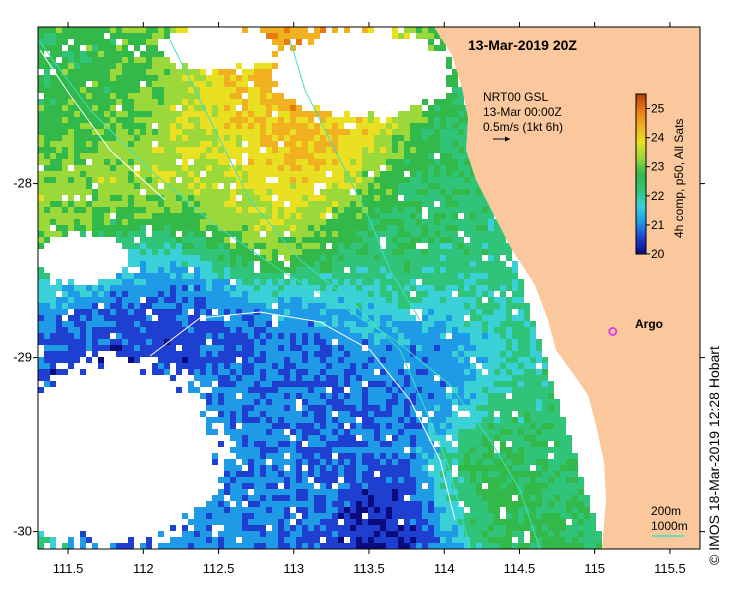 This screenshot has height=592, width=739. What do you see at coordinates (522, 112) in the screenshot?
I see `current-time-label: 13-Mar 00:00Z` at bounding box center [522, 112].